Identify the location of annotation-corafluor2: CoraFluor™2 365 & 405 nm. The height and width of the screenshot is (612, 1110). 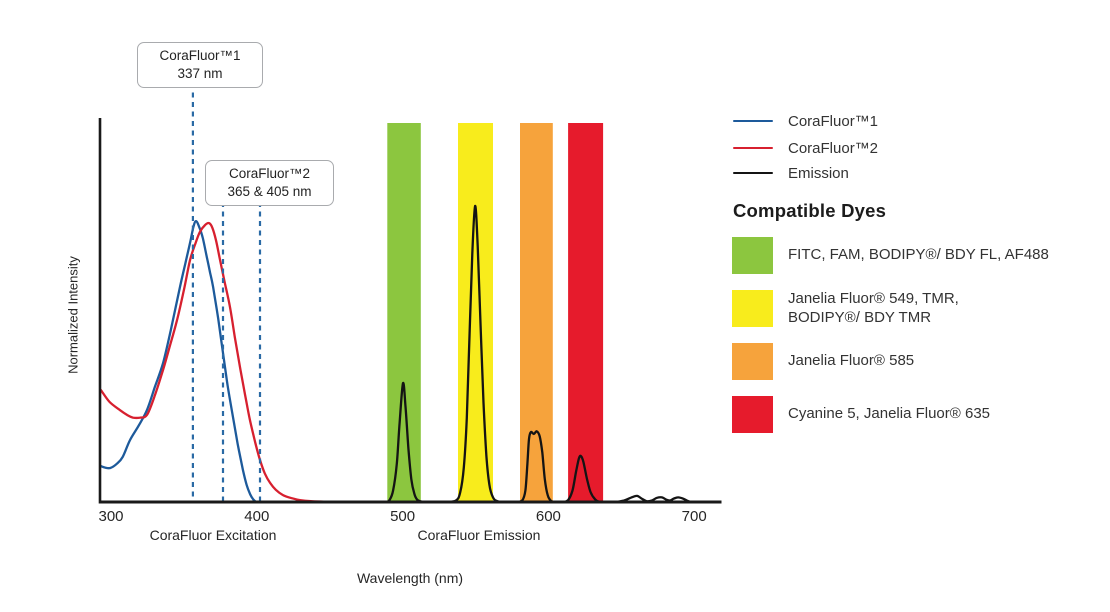
(269, 183).